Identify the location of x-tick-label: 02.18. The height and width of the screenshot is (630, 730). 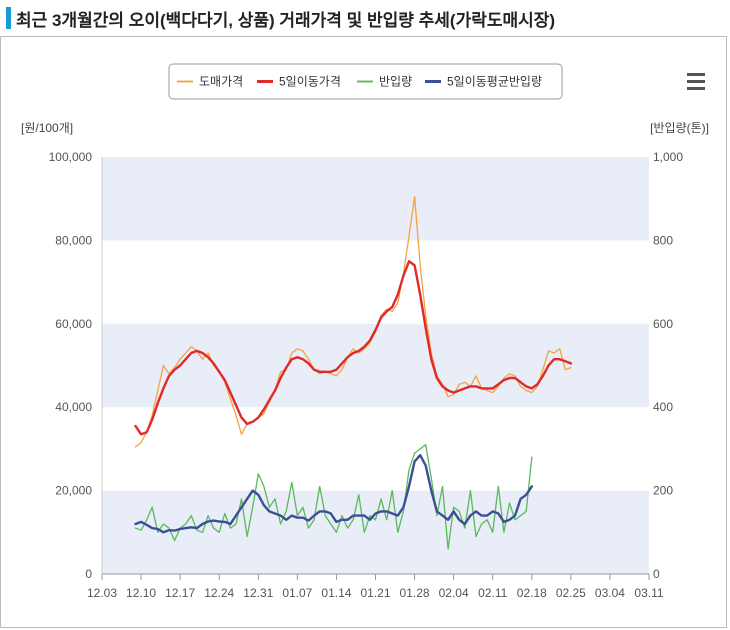
(532, 593).